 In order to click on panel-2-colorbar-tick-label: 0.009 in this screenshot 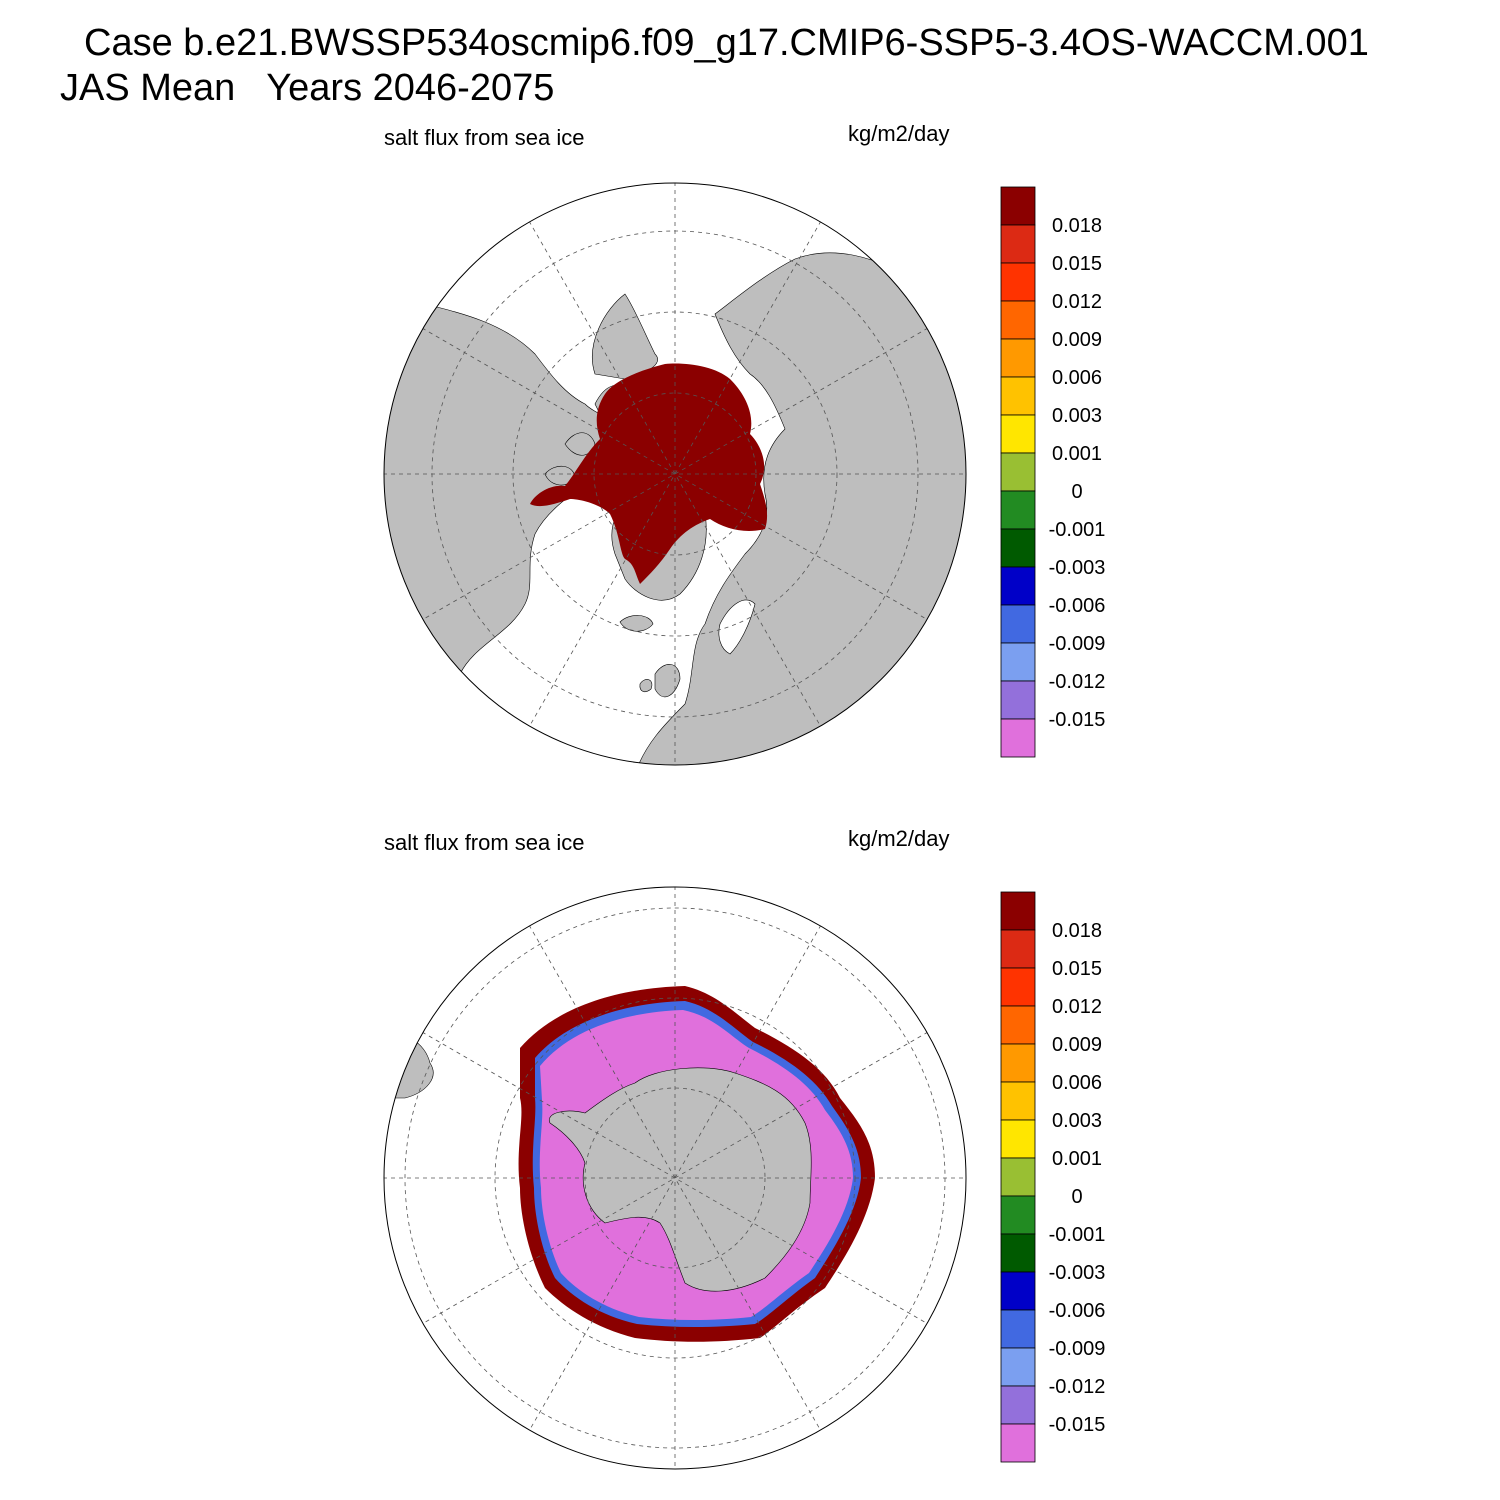, I will do `click(1077, 1045)`.